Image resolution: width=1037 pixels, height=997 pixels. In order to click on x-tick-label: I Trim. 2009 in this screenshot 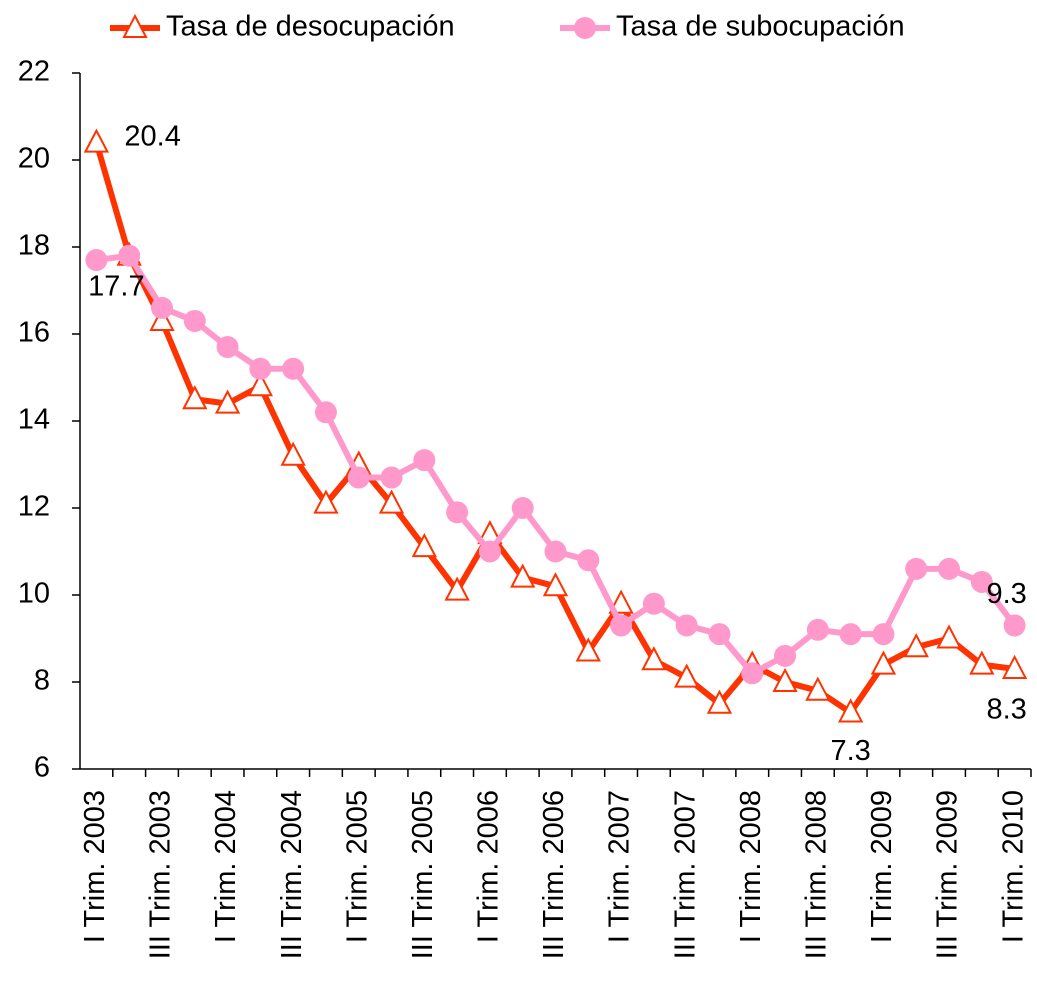, I will do `click(882, 866)`.